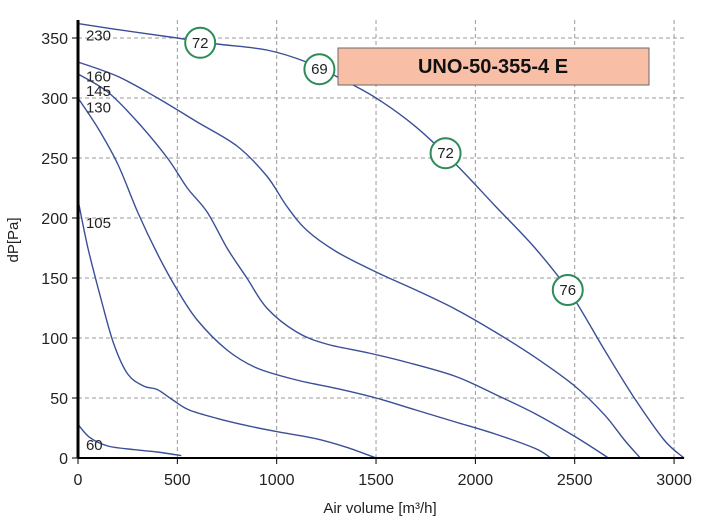 The image size is (711, 523). I want to click on y-tick-label: 250, so click(54, 159).